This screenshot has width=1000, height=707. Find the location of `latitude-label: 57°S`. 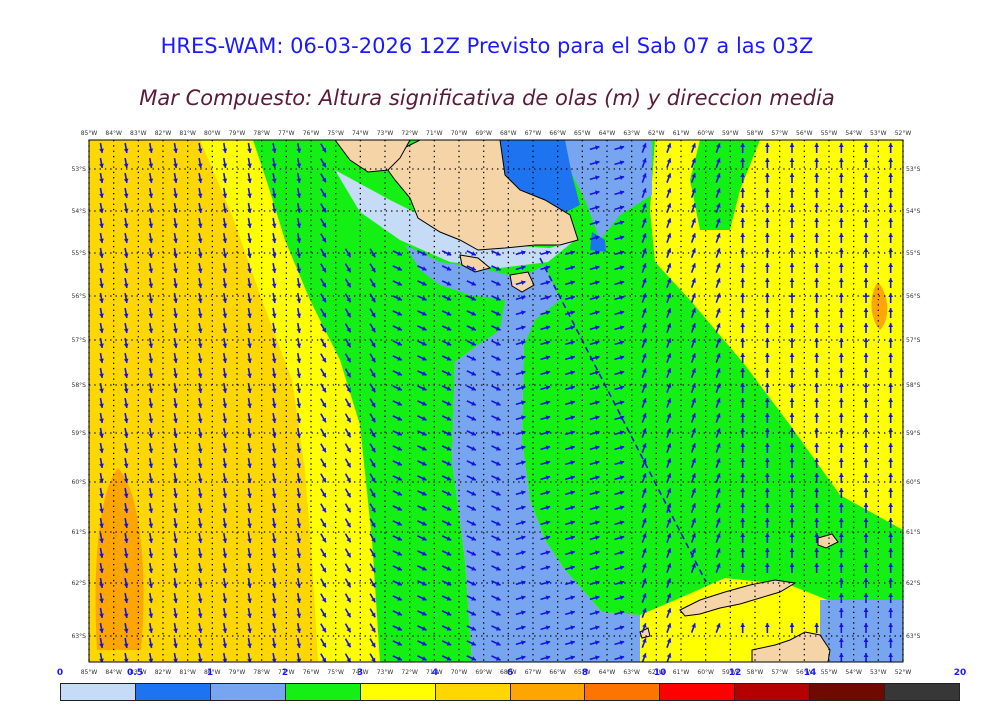

latitude-label: 57°S is located at coordinates (913, 340).